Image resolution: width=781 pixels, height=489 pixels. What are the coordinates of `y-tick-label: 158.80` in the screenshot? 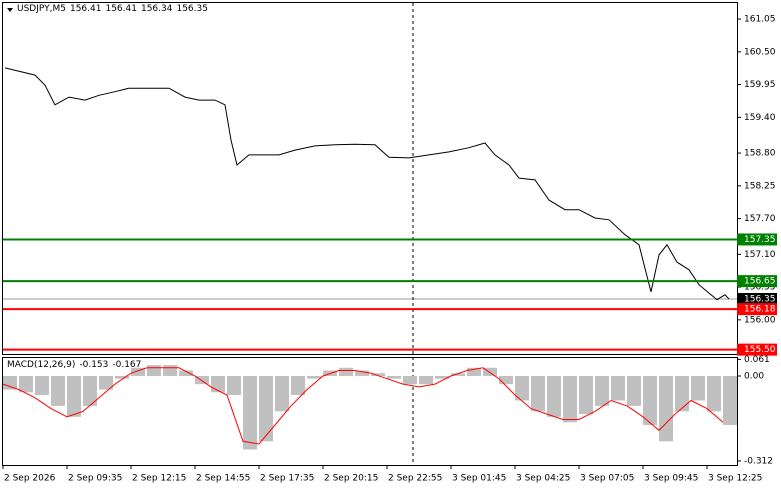 It's located at (760, 154).